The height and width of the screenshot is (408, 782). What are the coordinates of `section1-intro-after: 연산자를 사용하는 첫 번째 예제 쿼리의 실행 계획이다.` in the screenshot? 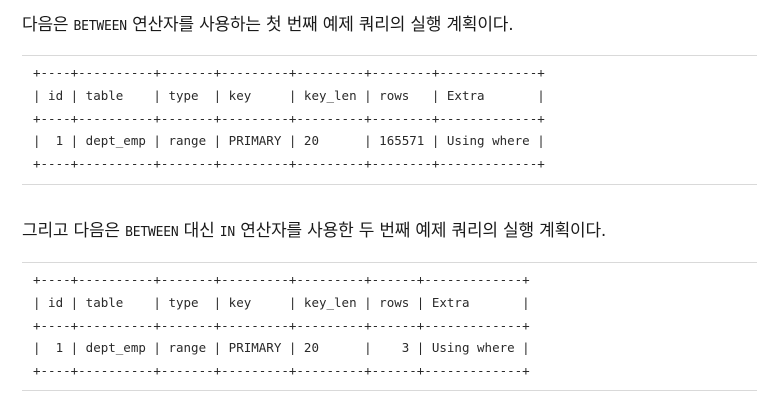 It's located at (320, 25).